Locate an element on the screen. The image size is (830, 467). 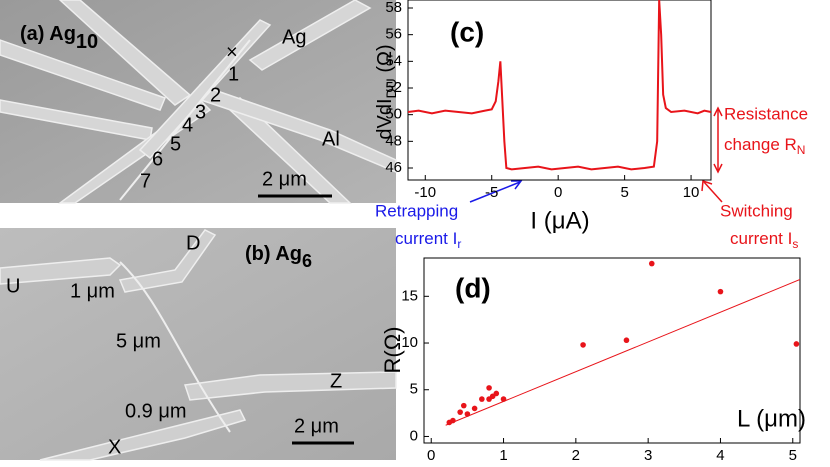
annotation-sub: r is located at coordinates (459, 244).